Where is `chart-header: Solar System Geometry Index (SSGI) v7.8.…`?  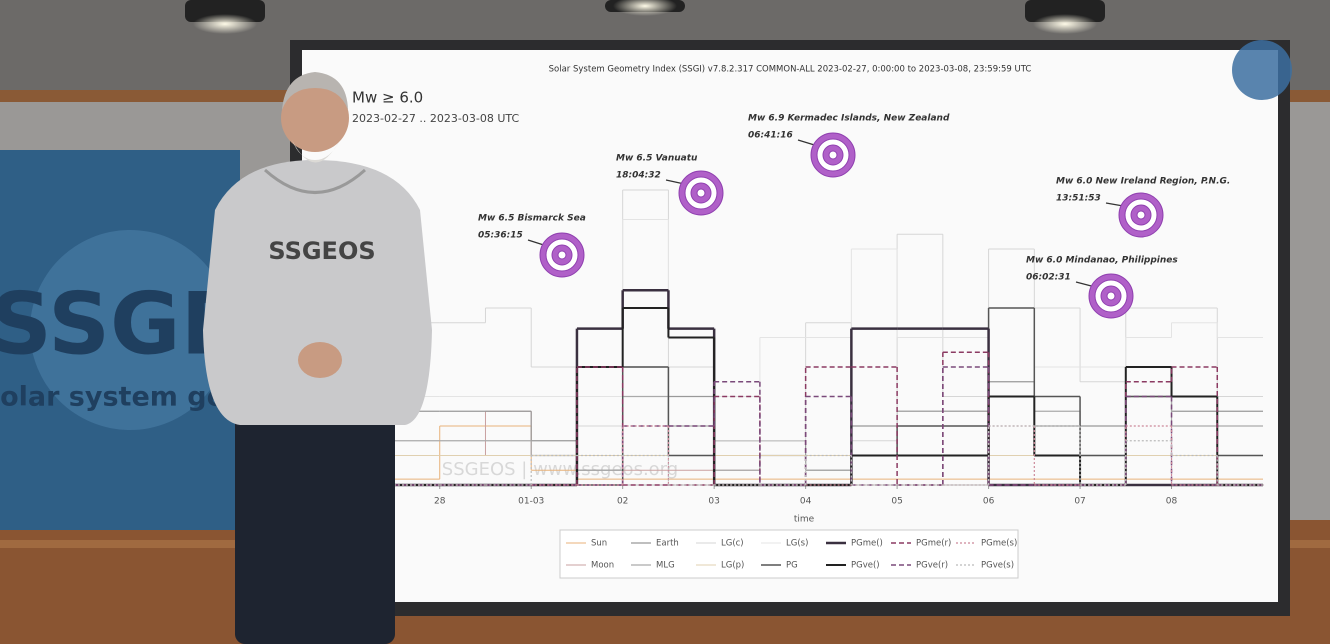 chart-header: Solar System Geometry Index (SSGI) v7.8.… is located at coordinates (790, 70).